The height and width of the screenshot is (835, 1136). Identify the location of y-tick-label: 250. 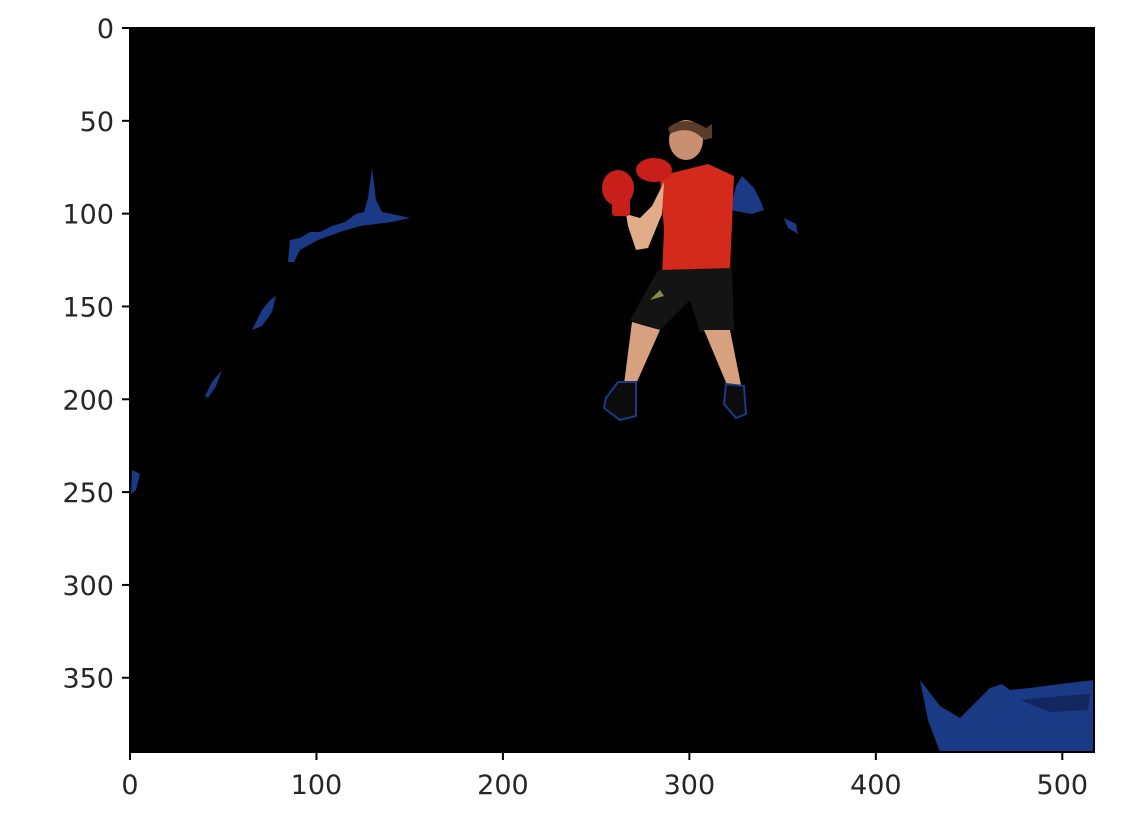
(88, 493).